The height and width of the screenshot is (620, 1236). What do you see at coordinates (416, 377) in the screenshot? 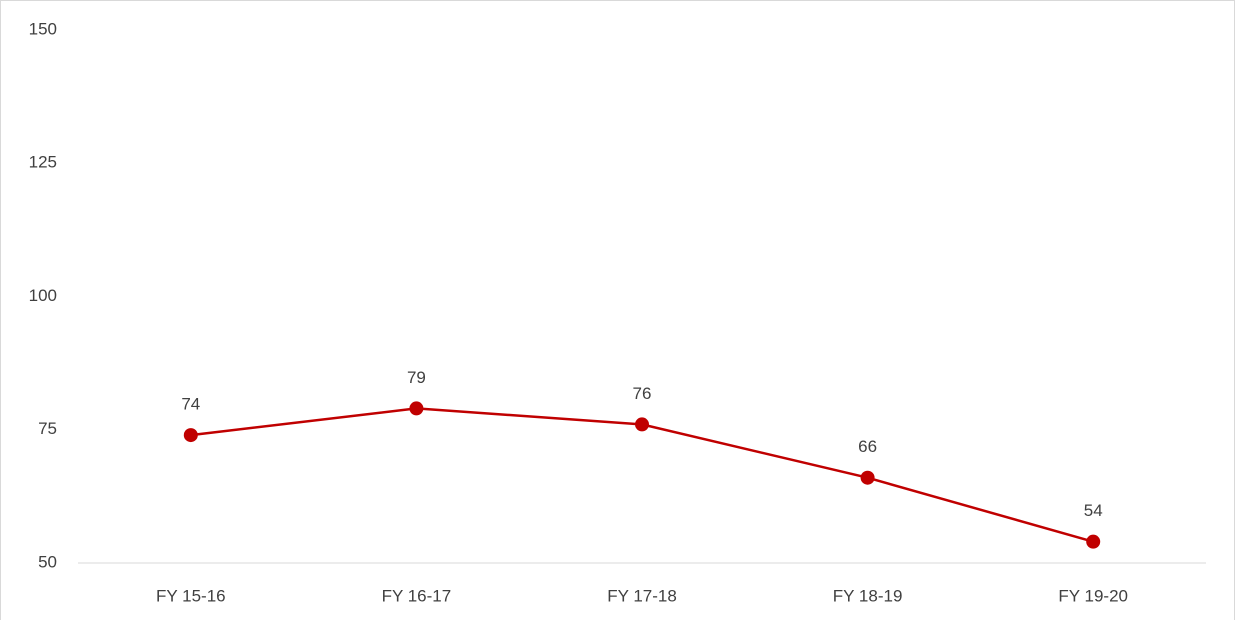
I see `data-label: 79` at bounding box center [416, 377].